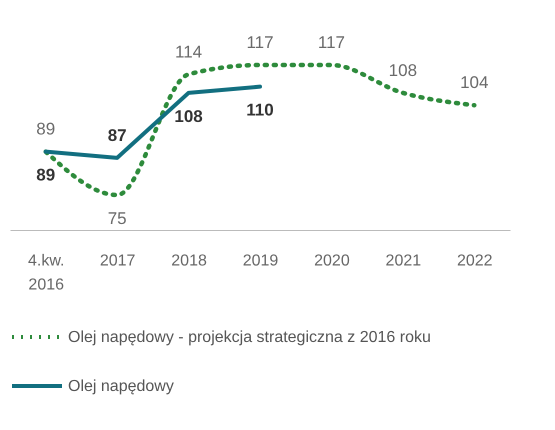 The image size is (555, 430). Describe the element at coordinates (404, 261) in the screenshot. I see `x-tick-label: 2021` at that location.